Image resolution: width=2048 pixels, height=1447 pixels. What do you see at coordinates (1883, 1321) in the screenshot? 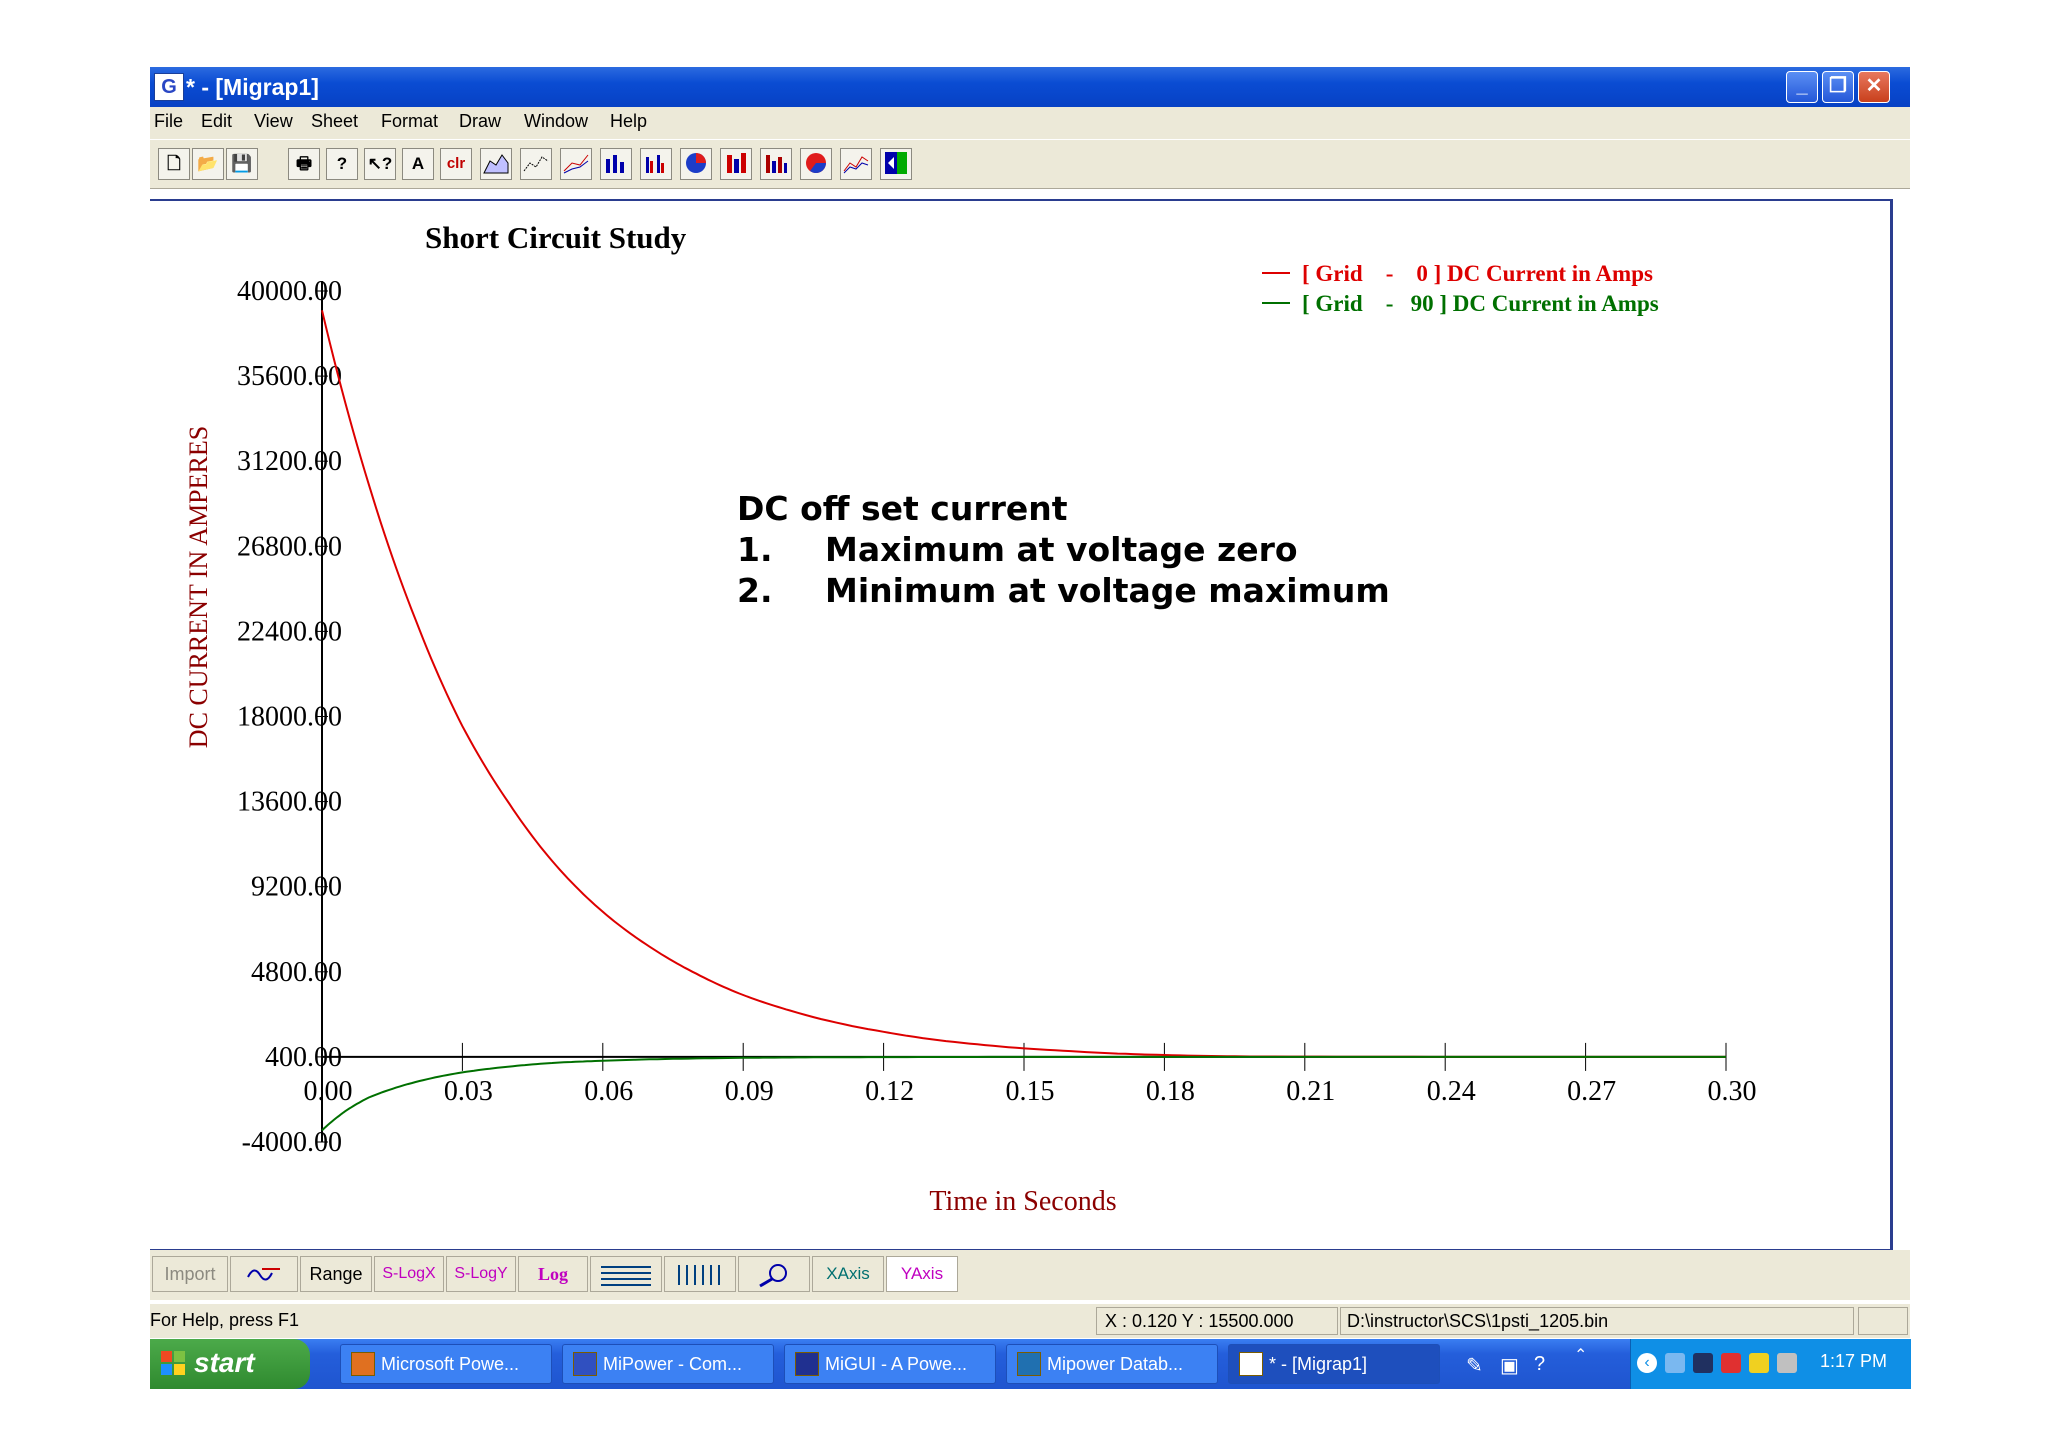
I see `status-extra-pane` at bounding box center [1883, 1321].